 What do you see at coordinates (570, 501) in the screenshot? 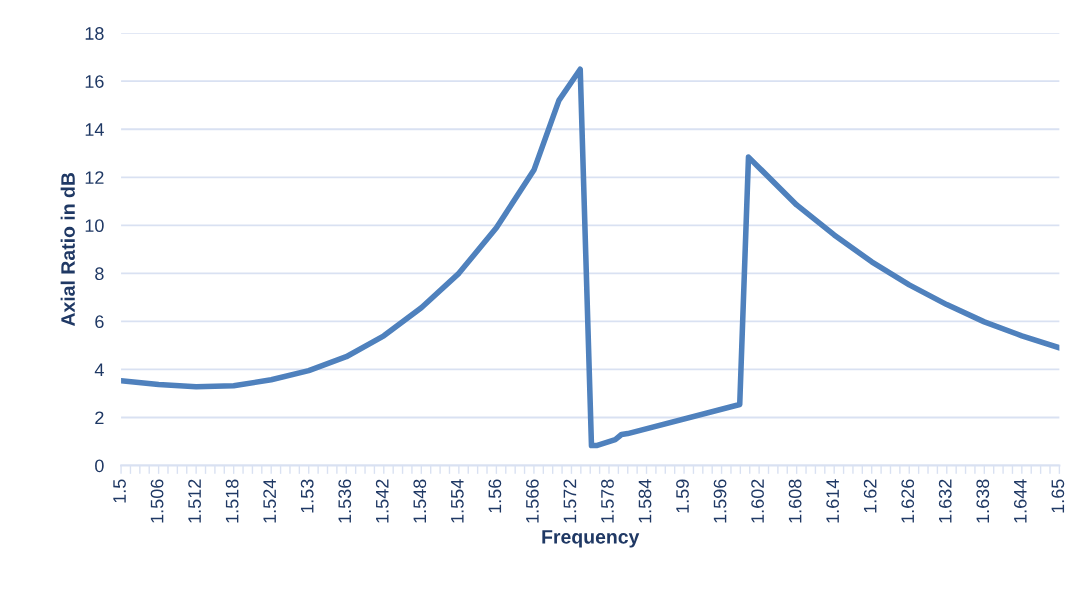
I see `x-tick-label: 1.572` at bounding box center [570, 501].